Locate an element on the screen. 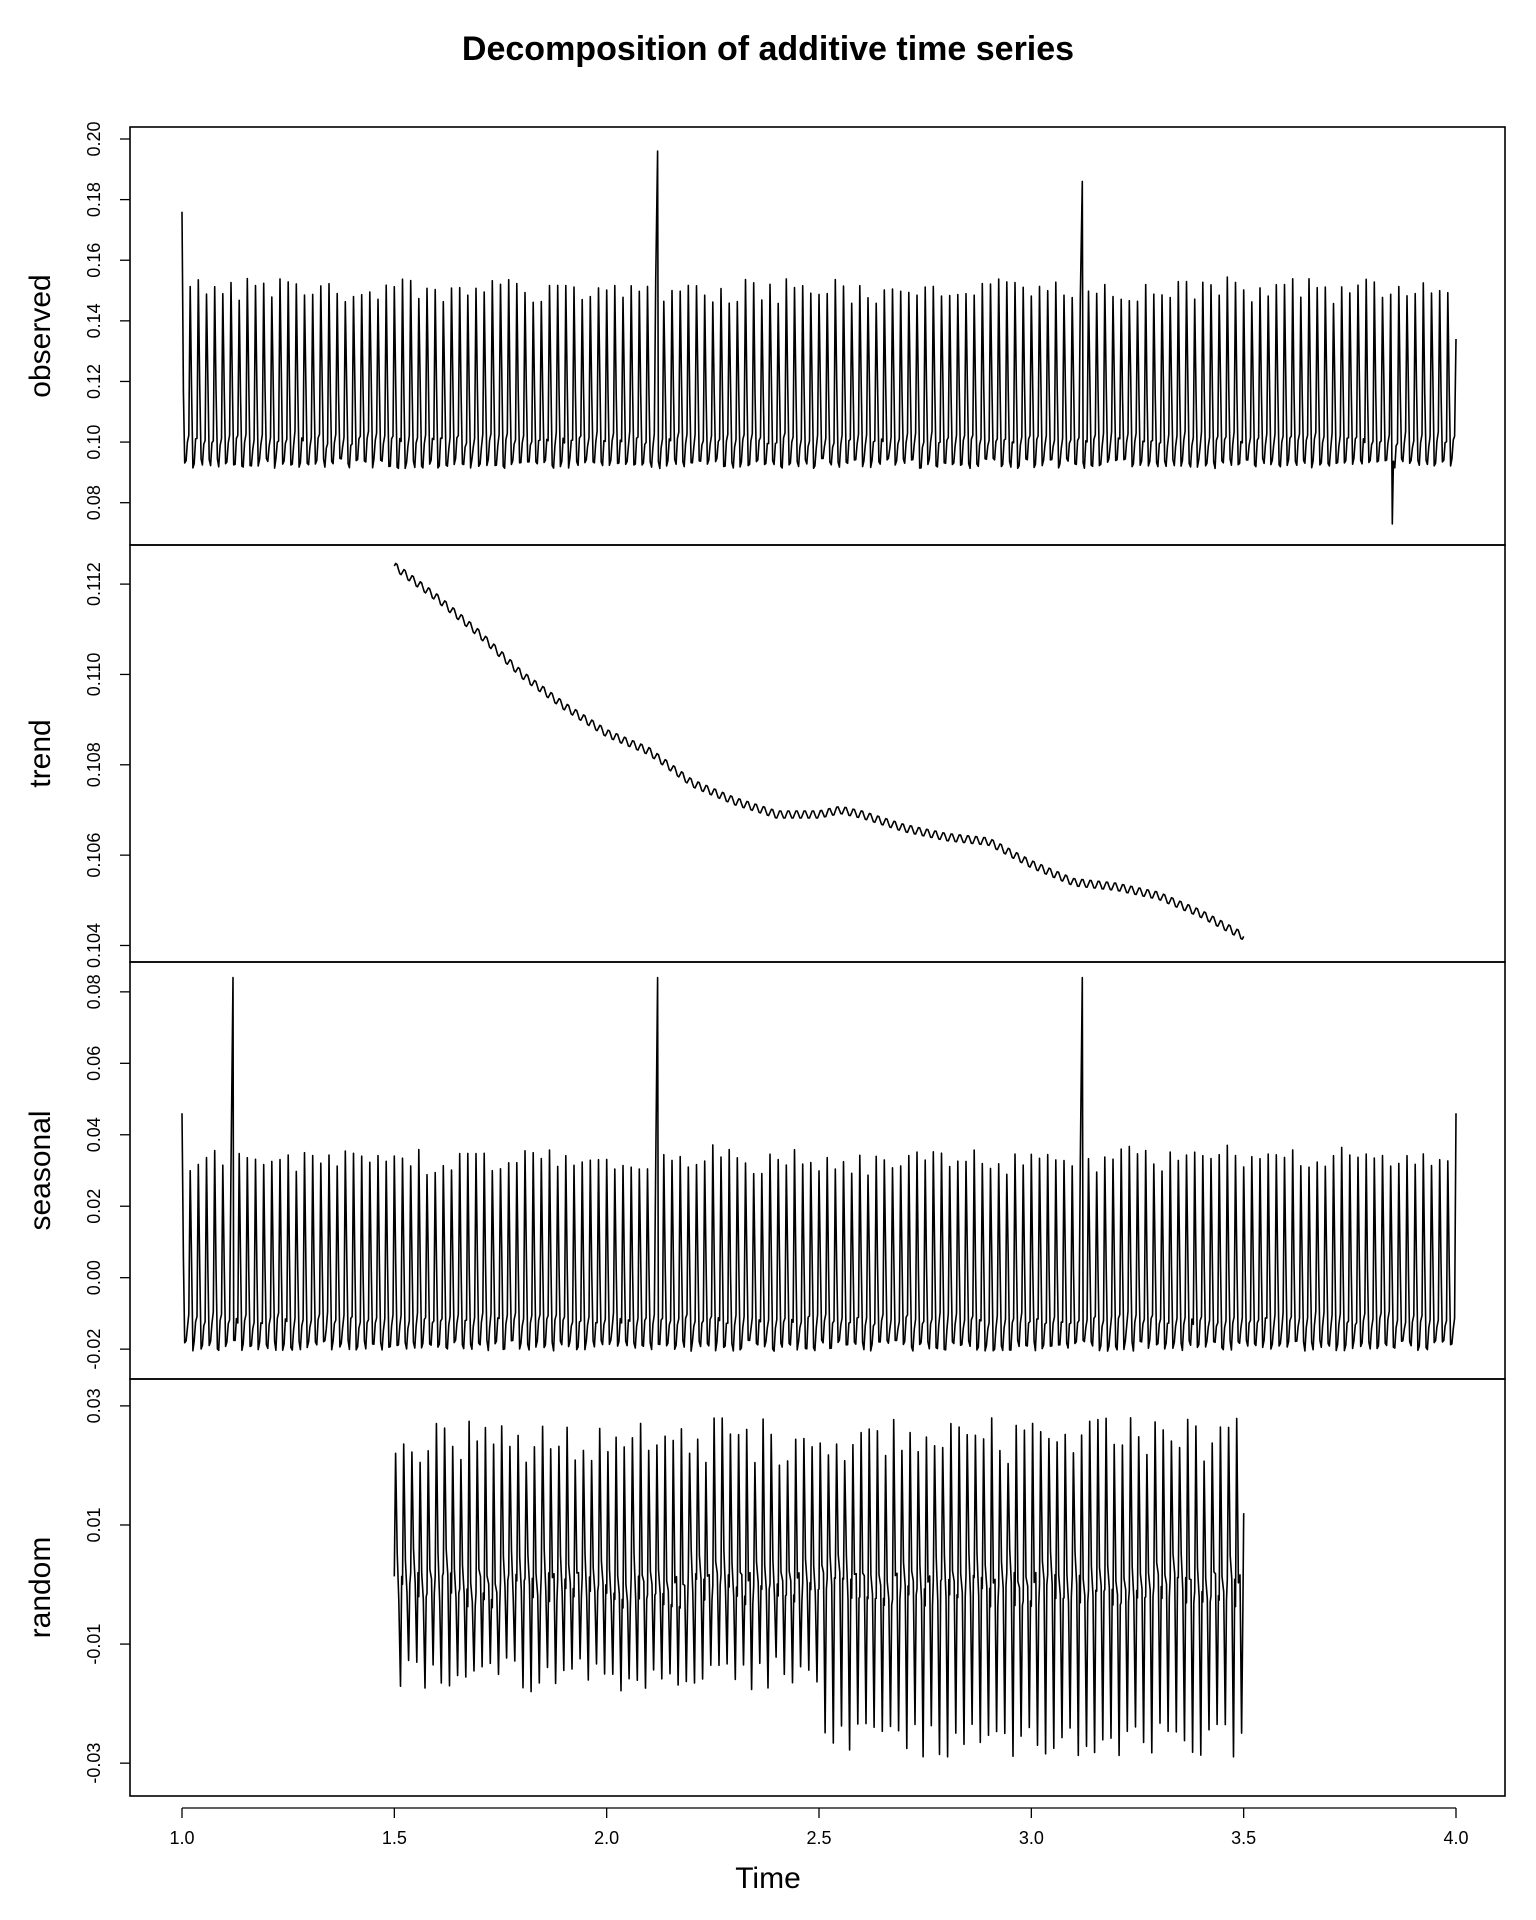  panel-label-observed: observed is located at coordinates (40, 335).